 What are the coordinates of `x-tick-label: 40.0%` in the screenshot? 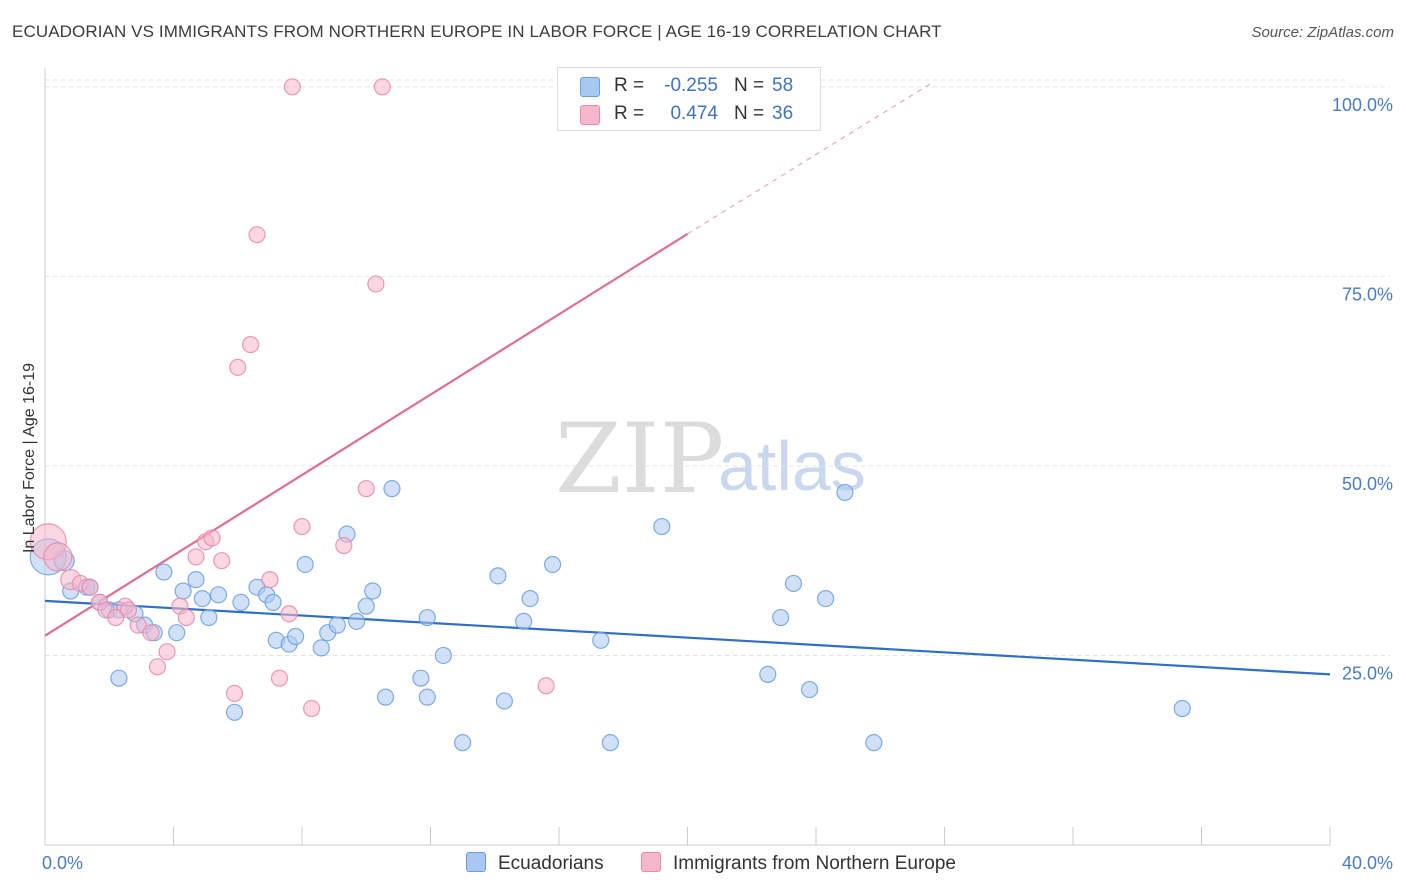 It's located at (1367, 863).